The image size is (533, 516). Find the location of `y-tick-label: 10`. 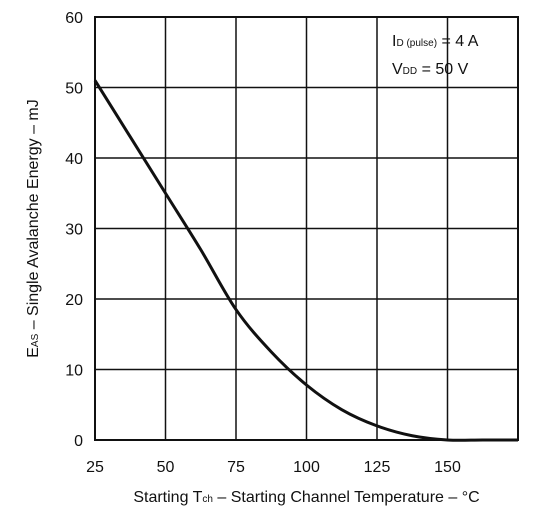

y-tick-label: 10 is located at coordinates (74, 371).